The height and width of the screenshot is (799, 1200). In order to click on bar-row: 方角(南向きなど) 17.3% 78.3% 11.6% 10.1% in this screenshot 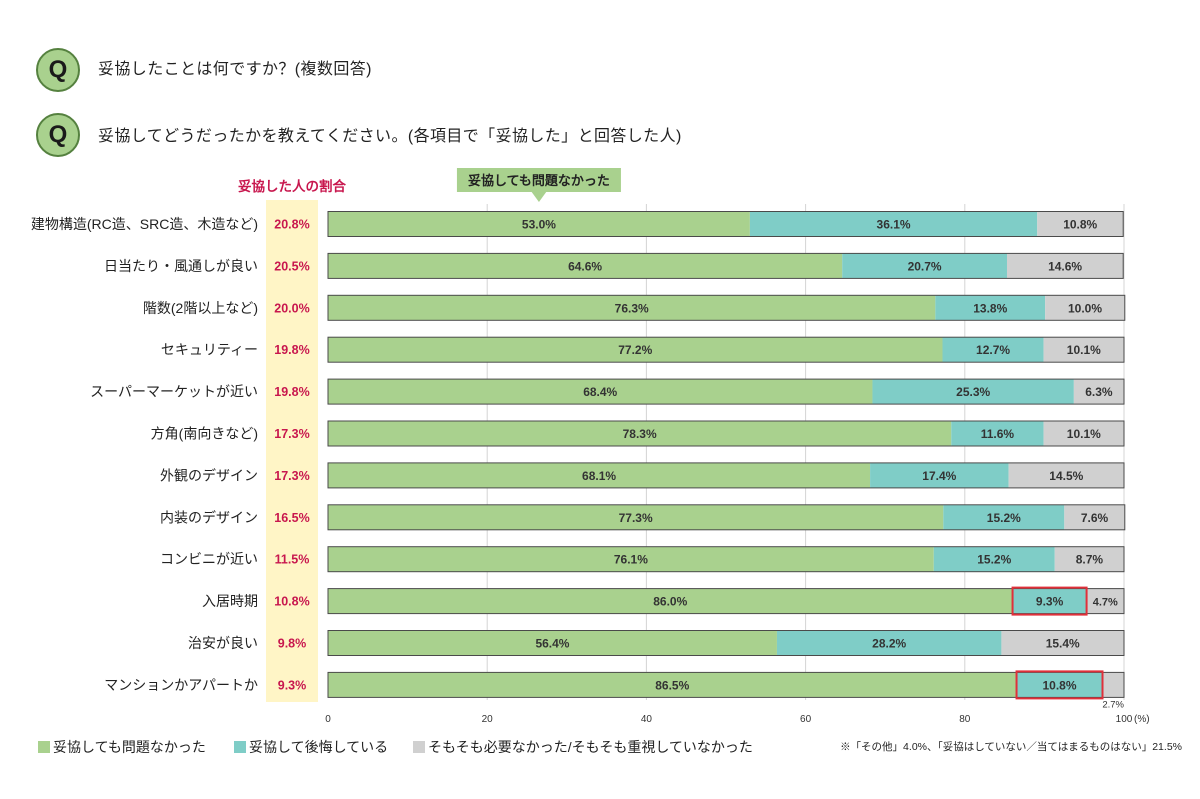, I will do `click(638, 433)`.